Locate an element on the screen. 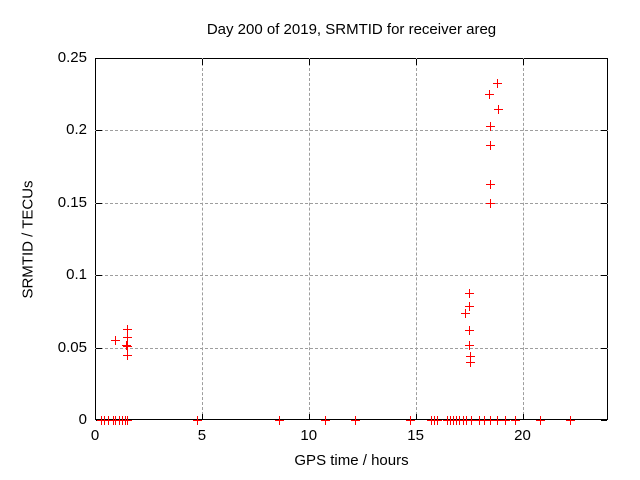  y-tick-right-0.1 is located at coordinates (604, 276).